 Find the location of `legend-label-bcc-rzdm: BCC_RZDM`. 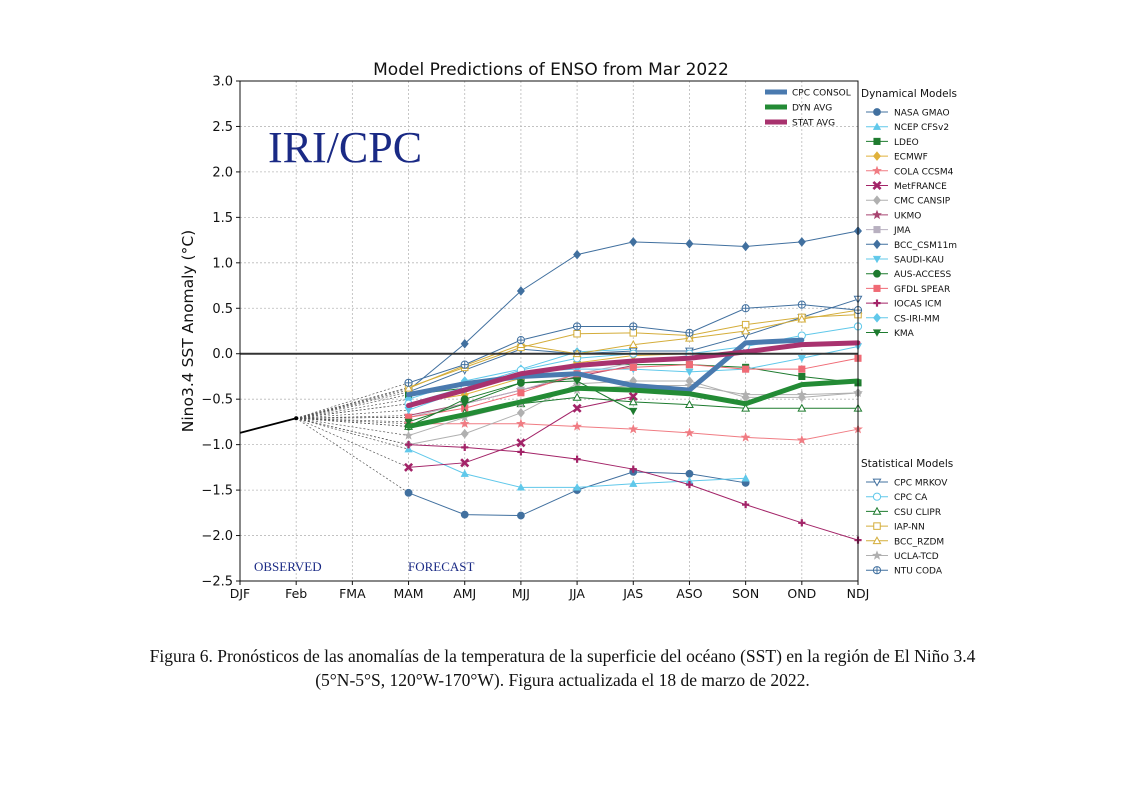

legend-label-bcc-rzdm: BCC_RZDM is located at coordinates (919, 542).